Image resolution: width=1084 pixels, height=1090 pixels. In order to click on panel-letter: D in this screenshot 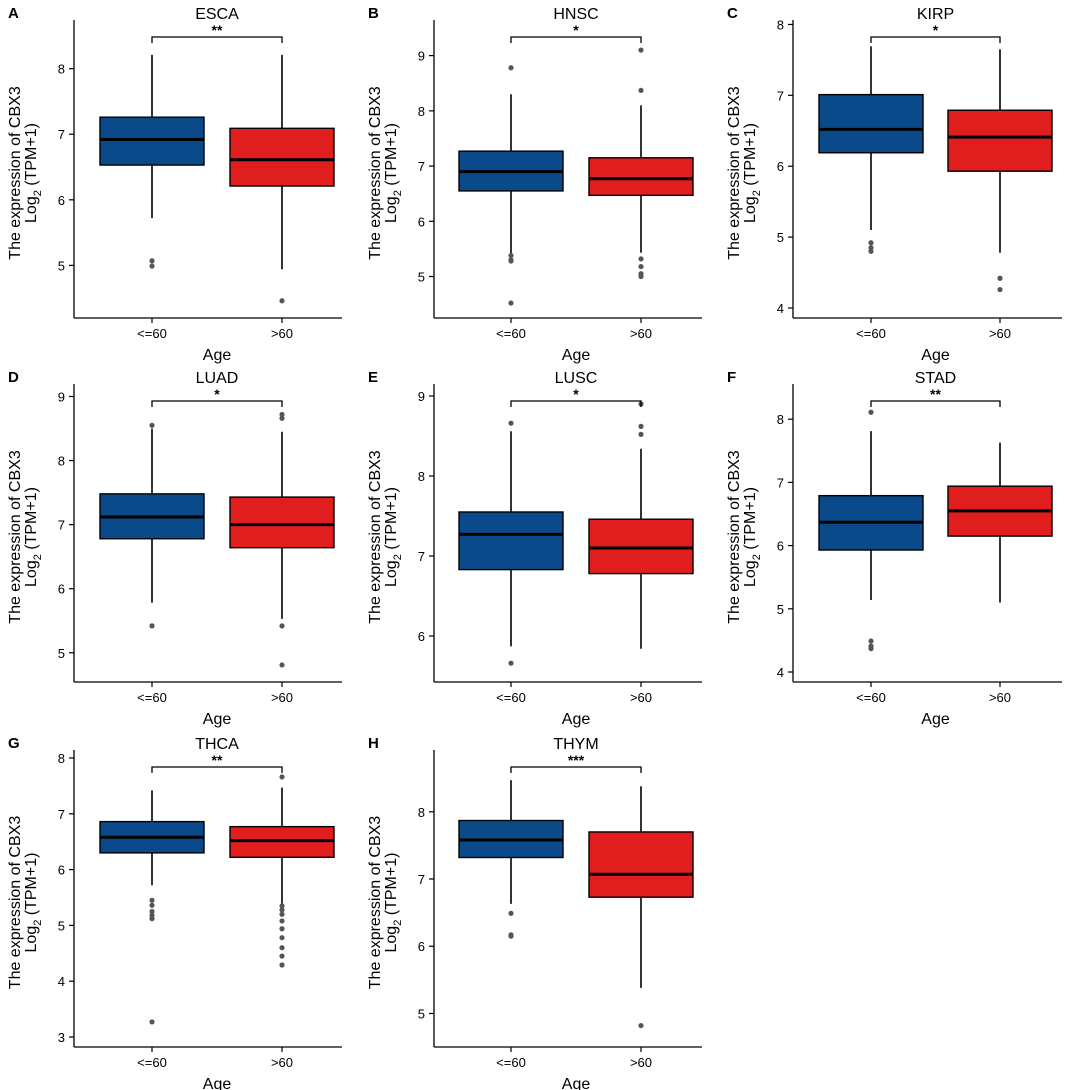, I will do `click(13, 377)`.